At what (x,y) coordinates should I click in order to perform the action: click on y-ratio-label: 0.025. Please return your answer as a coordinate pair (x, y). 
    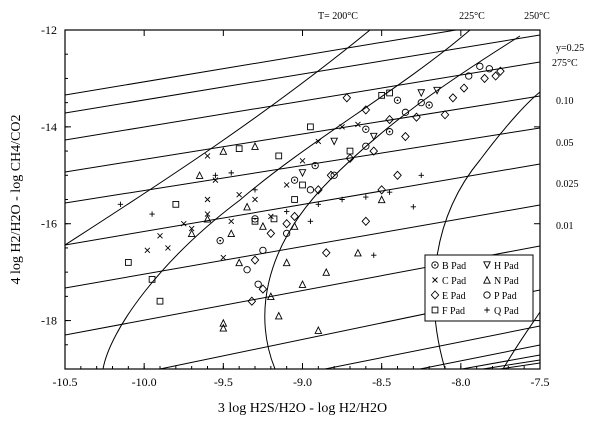
    Looking at the image, I should click on (567, 184).